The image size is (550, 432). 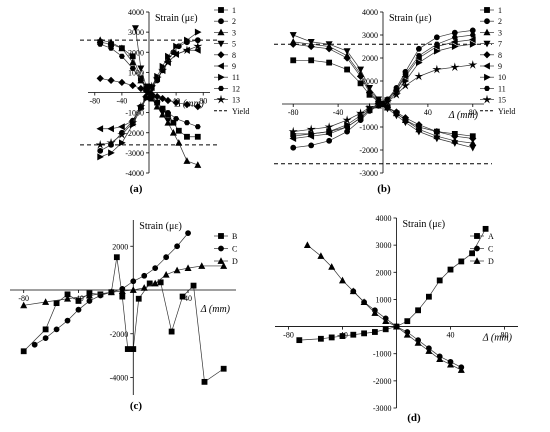 What do you see at coordinates (227, 88) in the screenshot?
I see `legend-entry: 12` at bounding box center [227, 88].